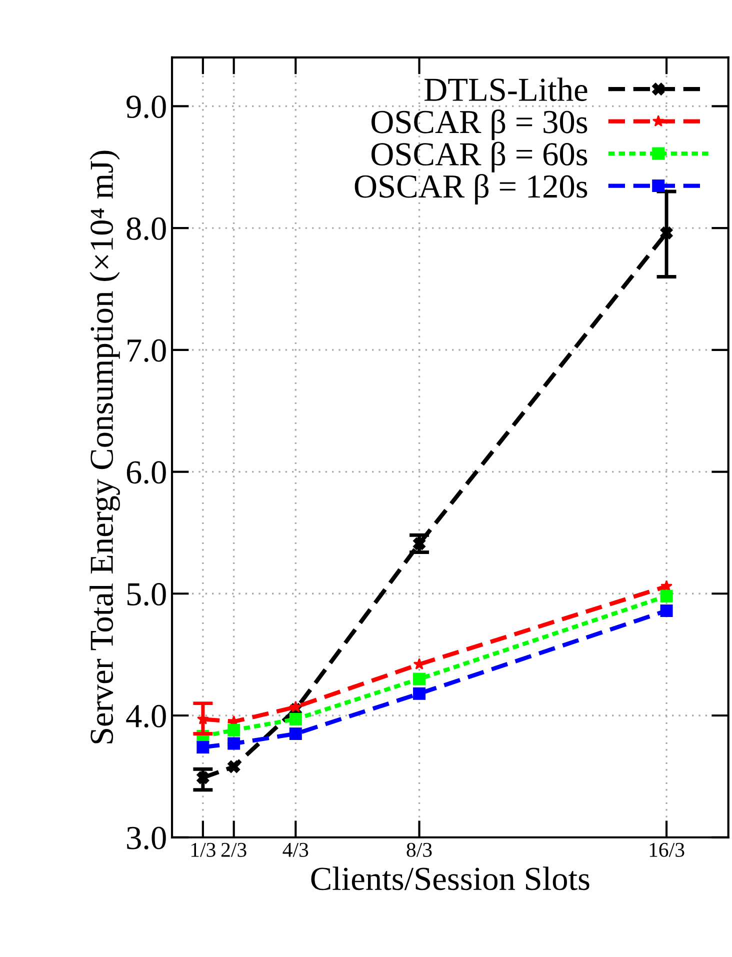 The height and width of the screenshot is (957, 732). Describe the element at coordinates (146, 594) in the screenshot. I see `y-tick-label: 5.0` at that location.